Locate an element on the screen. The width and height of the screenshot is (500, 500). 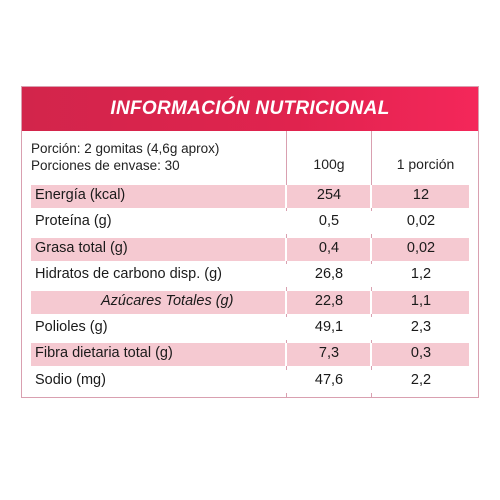
table-row: Energía (kcal) 254 12 is located at coordinates (250, 196).